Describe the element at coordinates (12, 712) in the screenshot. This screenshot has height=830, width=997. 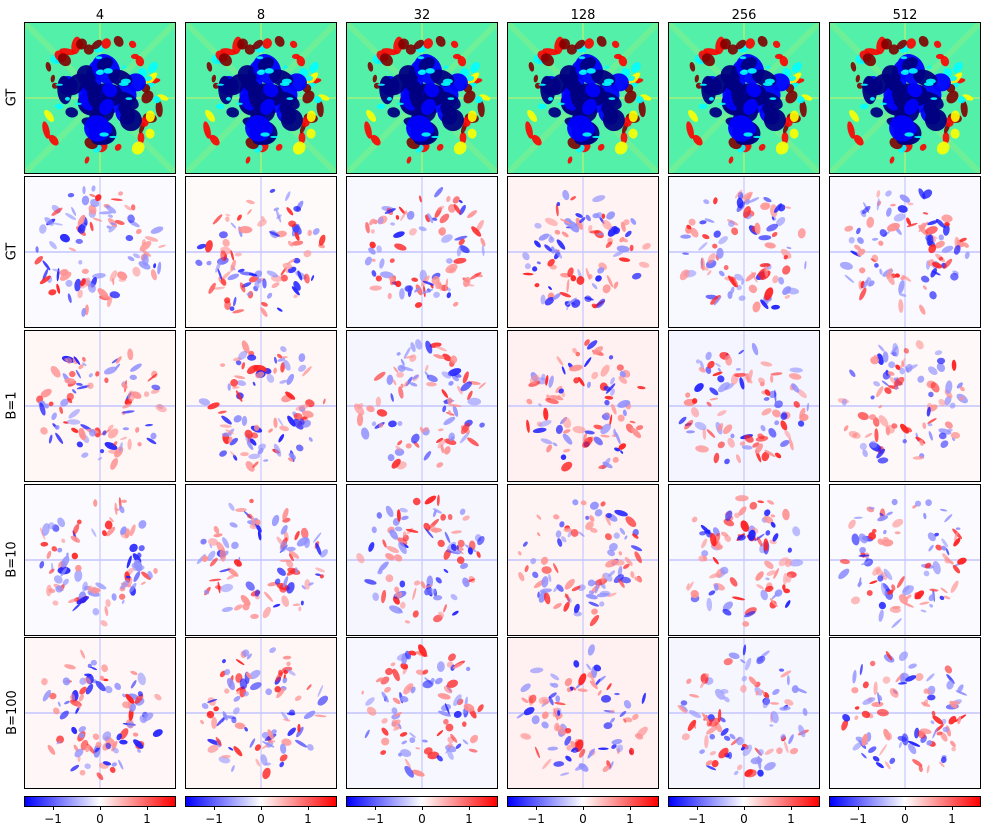
I see `row-label-text: B=100` at that location.